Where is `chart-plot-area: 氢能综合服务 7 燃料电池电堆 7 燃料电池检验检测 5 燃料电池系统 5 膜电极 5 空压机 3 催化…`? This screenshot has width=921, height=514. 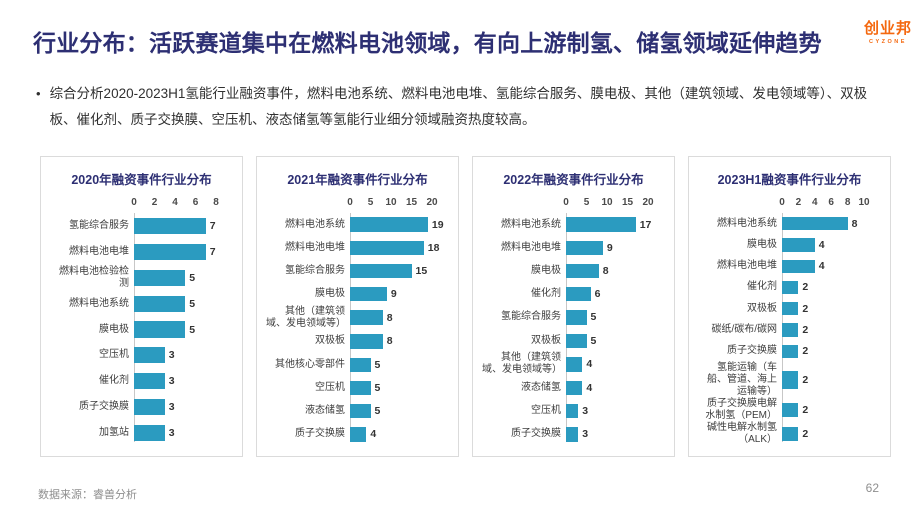 chart-plot-area: 氢能综合服务 7 燃料电池电堆 7 燃料电池检验检测 5 燃料电池系统 5 膜电极 5 空压机 3 催化… is located at coordinates (141, 329).